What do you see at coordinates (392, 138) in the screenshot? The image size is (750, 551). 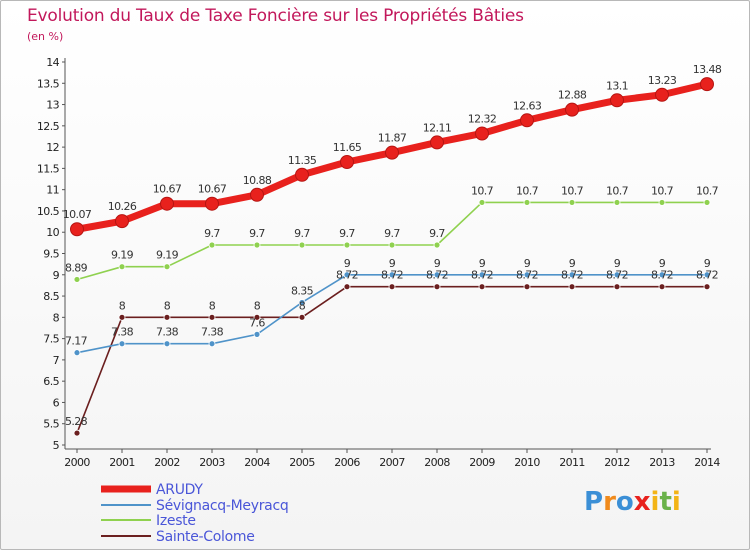 I see `data-label: 11.87` at bounding box center [392, 138].